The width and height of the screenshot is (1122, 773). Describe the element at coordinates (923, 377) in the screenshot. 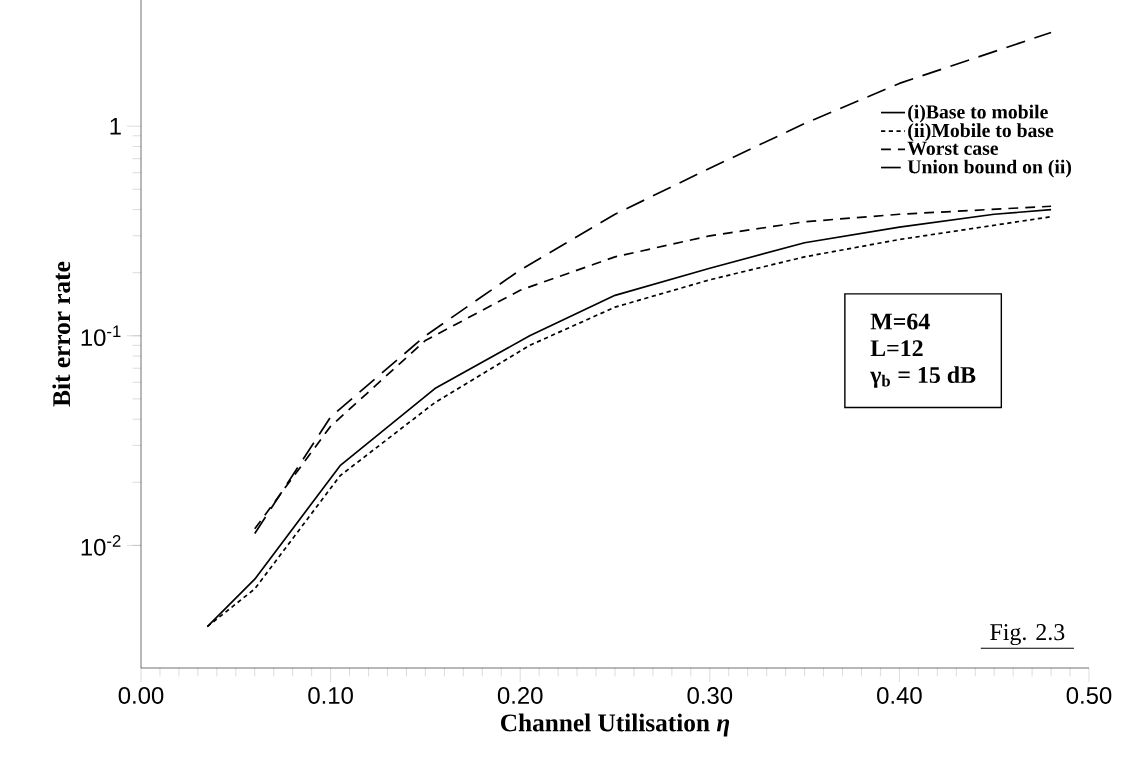

I see `annotation: γ$_{b}$ = 15 dB` at that location.